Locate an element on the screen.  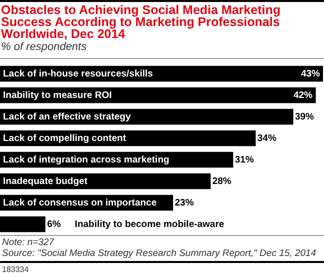
data-label: 43% is located at coordinates (310, 74).